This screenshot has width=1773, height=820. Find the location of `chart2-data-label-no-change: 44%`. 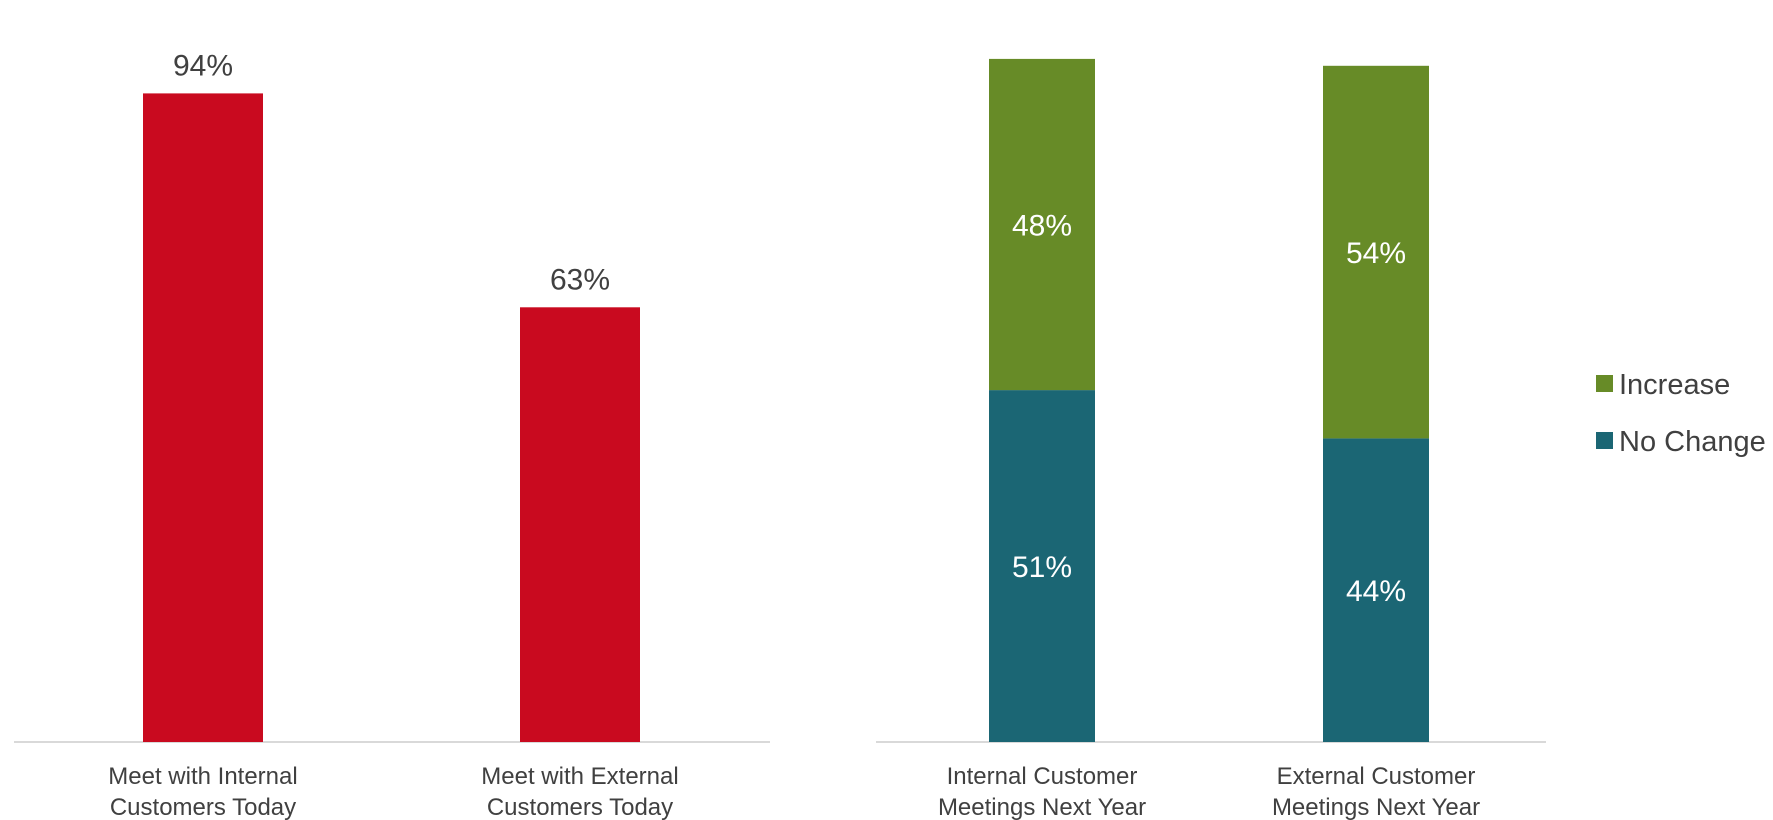

chart2-data-label-no-change: 44% is located at coordinates (1376, 591).